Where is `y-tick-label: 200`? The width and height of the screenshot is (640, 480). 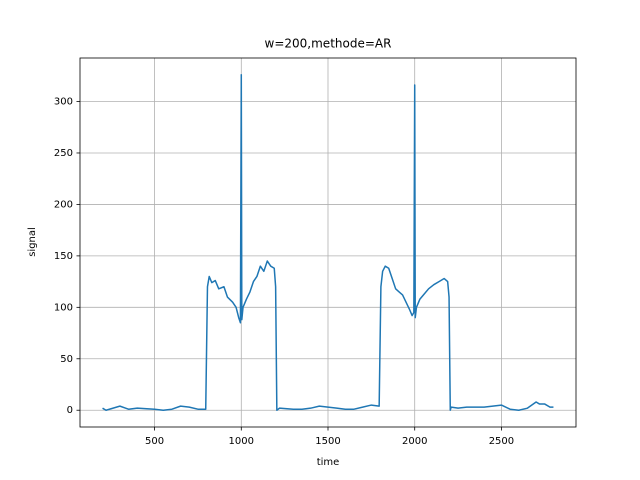 y-tick-label: 200 is located at coordinates (63, 204).